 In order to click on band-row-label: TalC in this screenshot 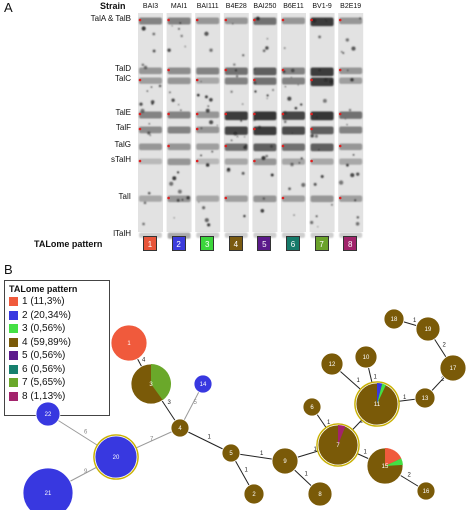, I will do `click(122, 78)`.